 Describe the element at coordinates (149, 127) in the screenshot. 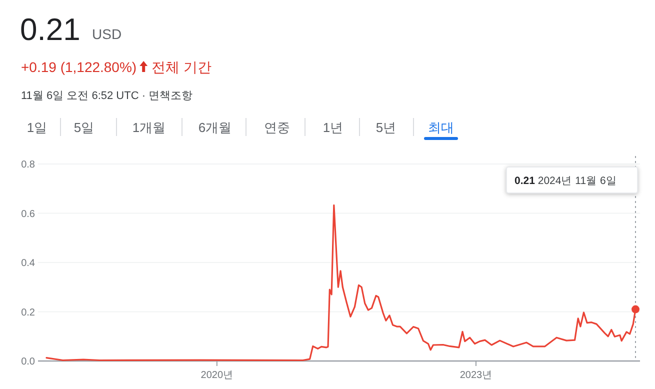

I see `text: 1개월` at that location.